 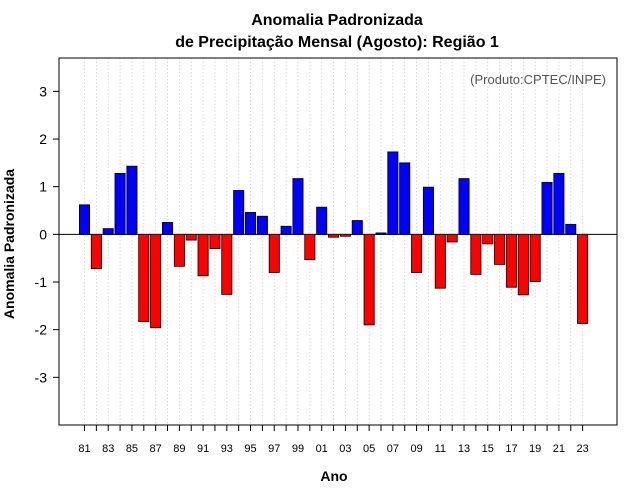 What do you see at coordinates (43, 234) in the screenshot?
I see `y-tick-label: 0` at bounding box center [43, 234].